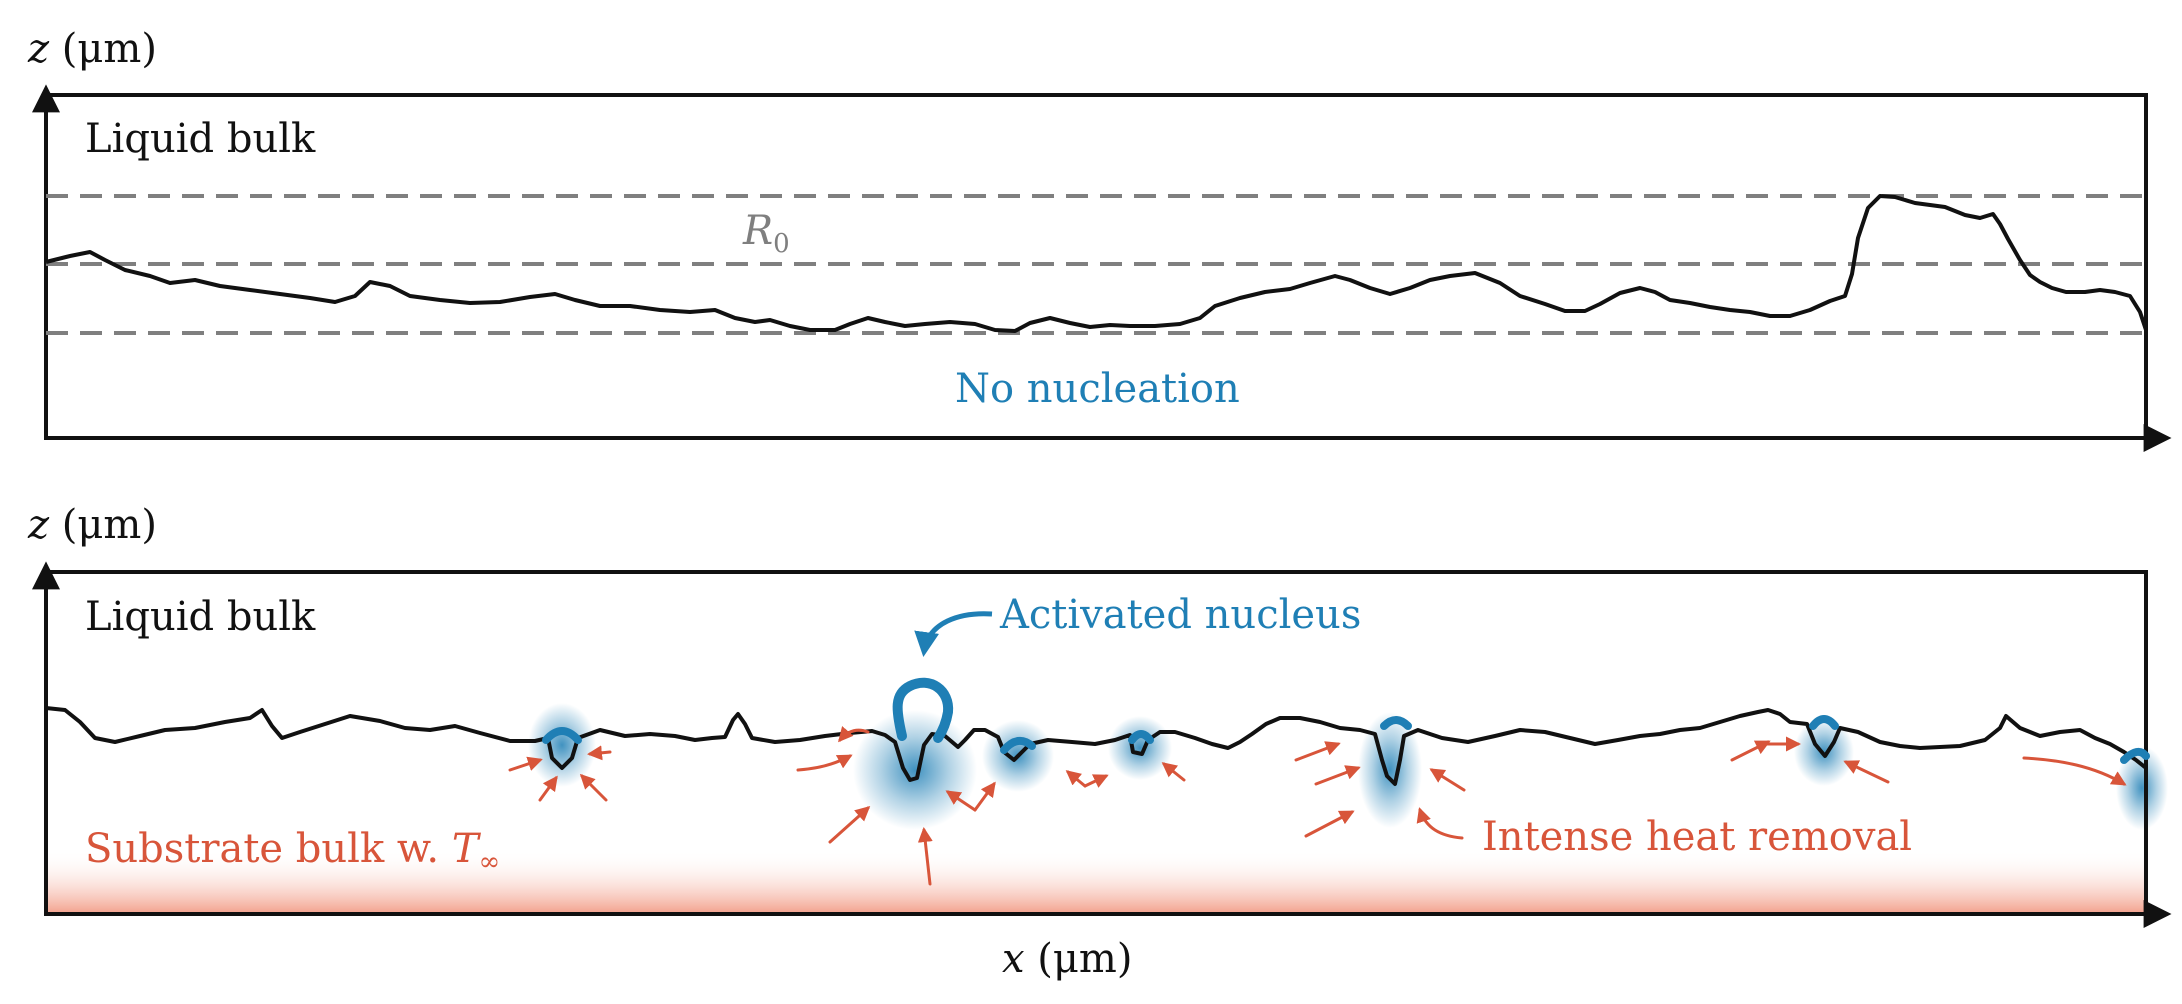  Describe the element at coordinates (92, 49) in the screenshot. I see `top-z-axis-label: z (μm)` at that location.